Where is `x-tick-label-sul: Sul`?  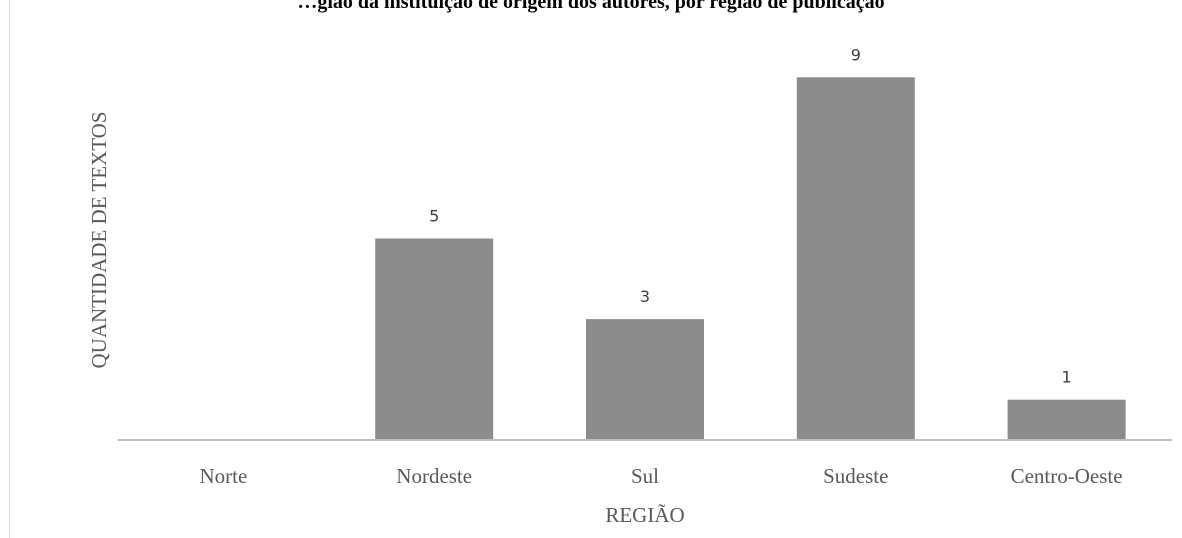
x-tick-label-sul: Sul is located at coordinates (645, 476).